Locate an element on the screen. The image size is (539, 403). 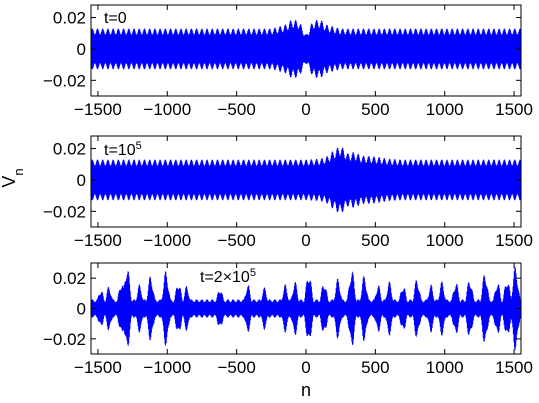
time-annotation: t=105 is located at coordinates (123, 149).